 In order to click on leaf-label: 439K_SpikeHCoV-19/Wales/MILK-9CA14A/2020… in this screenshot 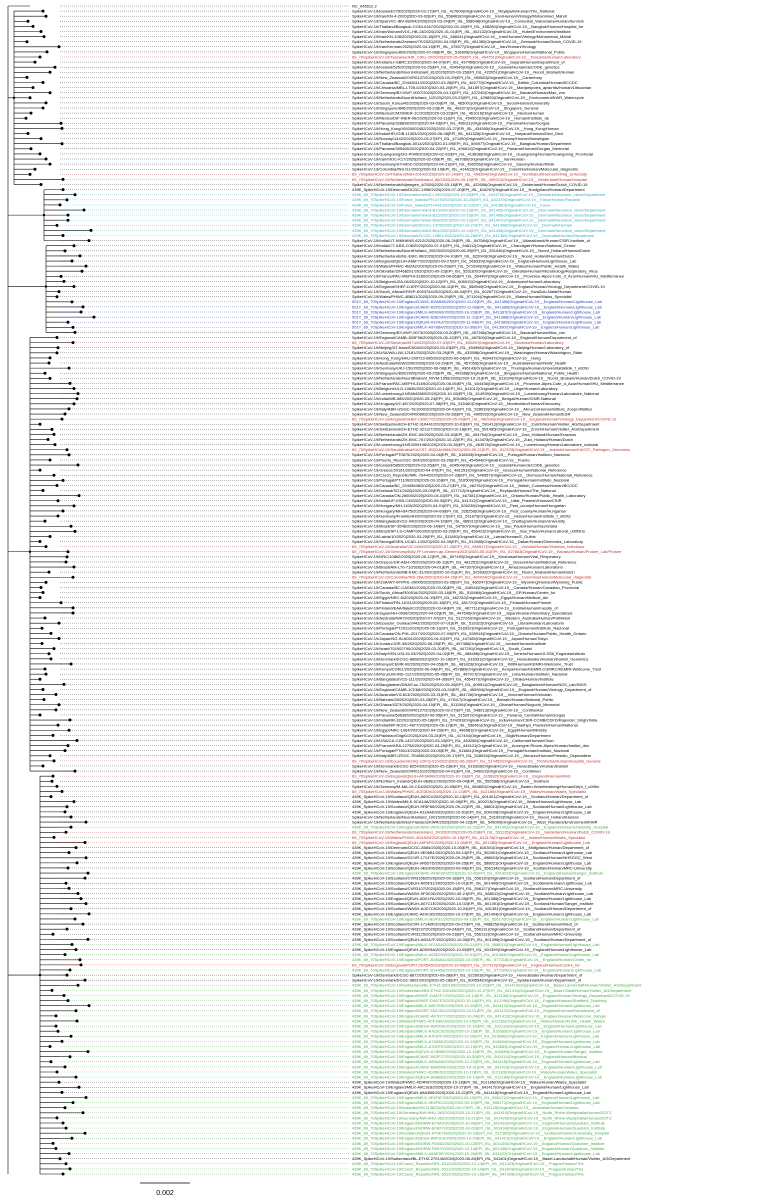, I will do `click(467, 801)`.